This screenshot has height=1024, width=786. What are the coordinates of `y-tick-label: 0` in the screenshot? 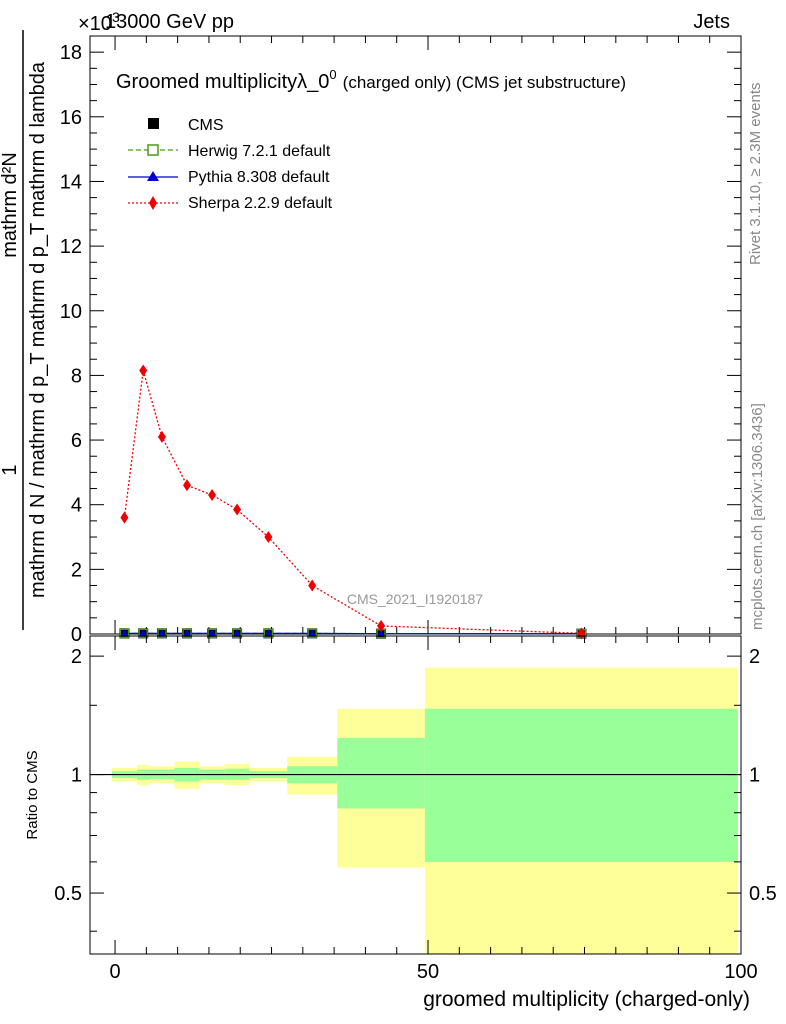 It's located at (76, 635).